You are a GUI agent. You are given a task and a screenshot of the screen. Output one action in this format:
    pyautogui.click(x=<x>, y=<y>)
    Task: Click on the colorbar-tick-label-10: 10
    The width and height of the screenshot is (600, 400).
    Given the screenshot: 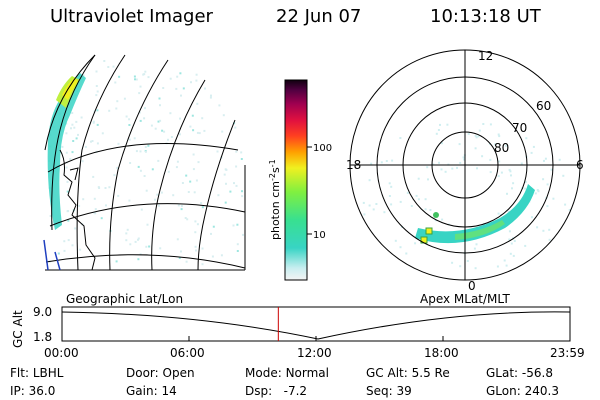 What is the action you would take?
    pyautogui.click(x=319, y=235)
    